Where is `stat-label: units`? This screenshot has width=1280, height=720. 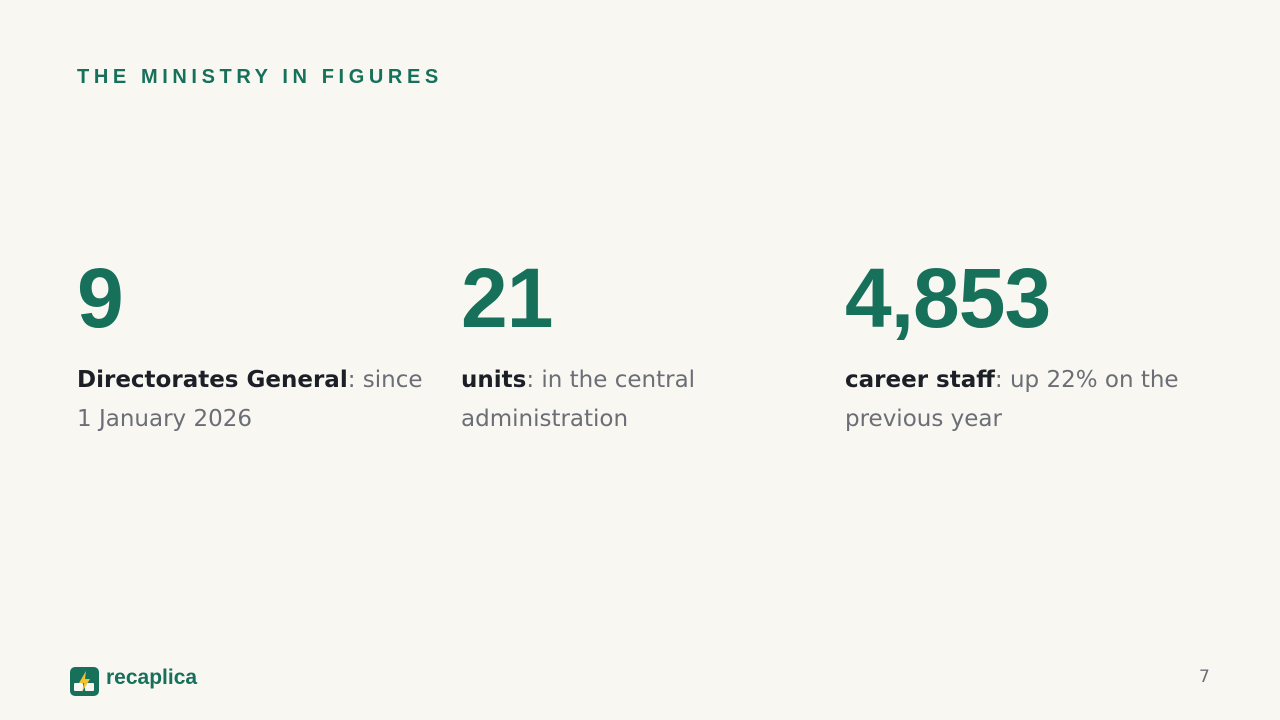 stat-label: units is located at coordinates (494, 380).